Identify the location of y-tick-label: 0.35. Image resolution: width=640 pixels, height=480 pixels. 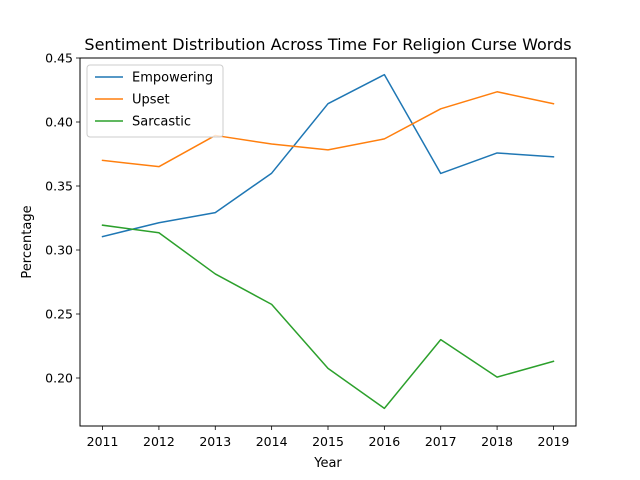
(59, 186).